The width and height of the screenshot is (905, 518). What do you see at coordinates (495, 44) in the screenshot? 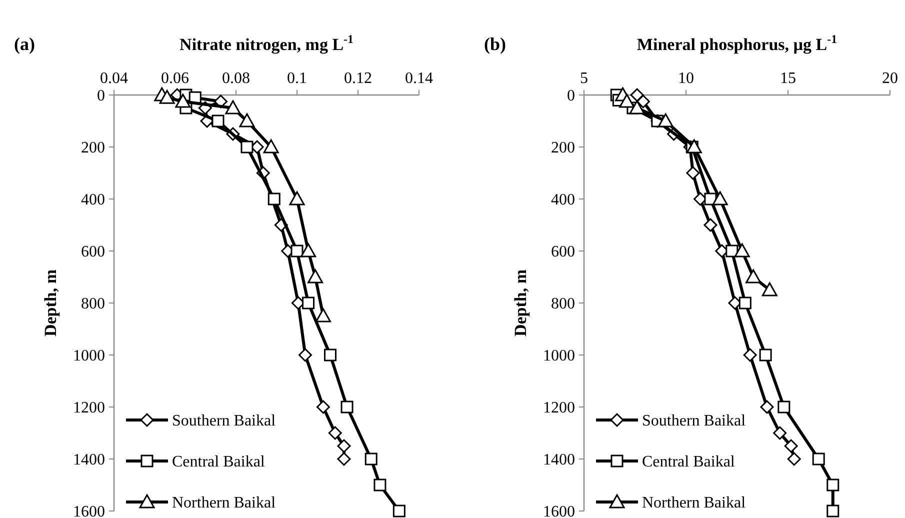
I see `chart-title: (b)` at bounding box center [495, 44].